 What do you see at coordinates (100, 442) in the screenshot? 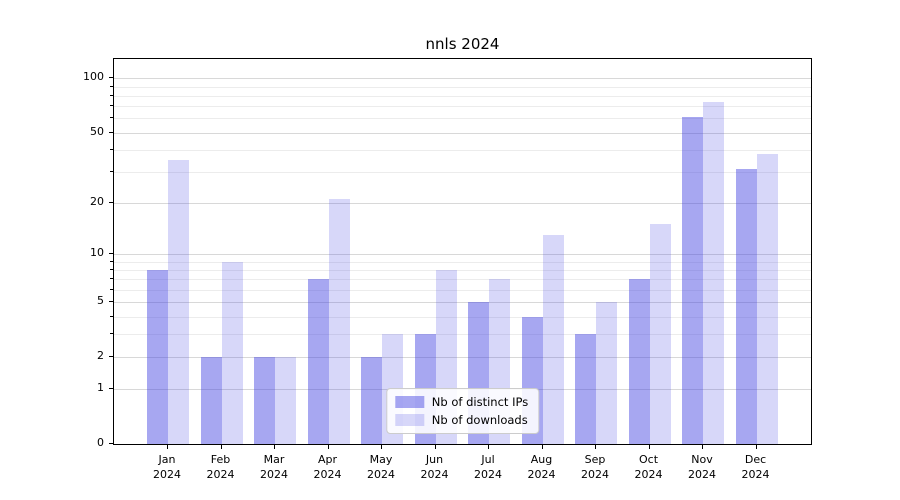
I see `y-tick-label-0: 0` at bounding box center [100, 442].